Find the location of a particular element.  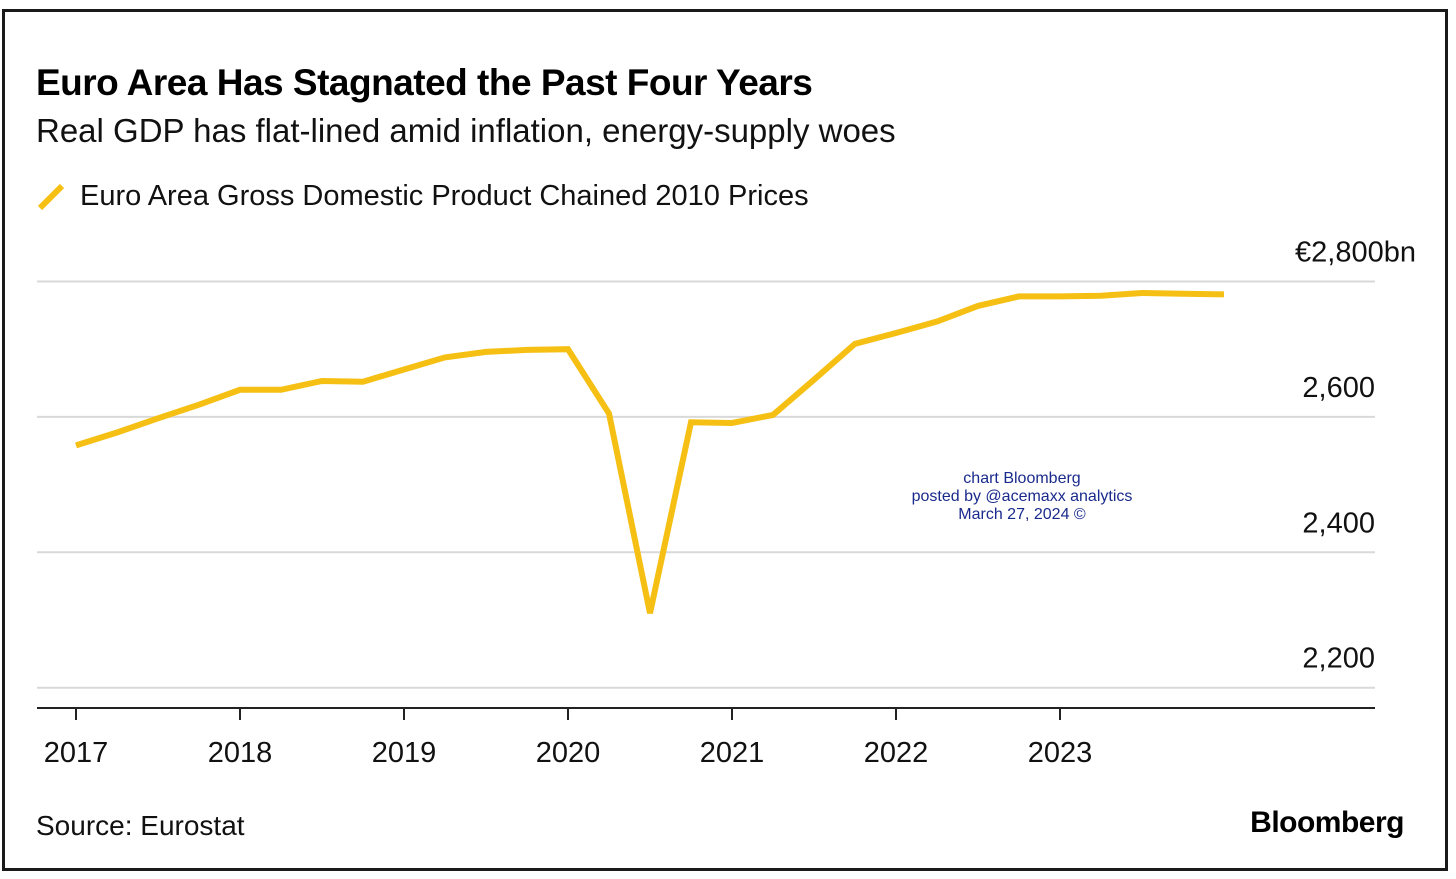

watermark-line-3: March 27, 2024 © is located at coordinates (1022, 514).